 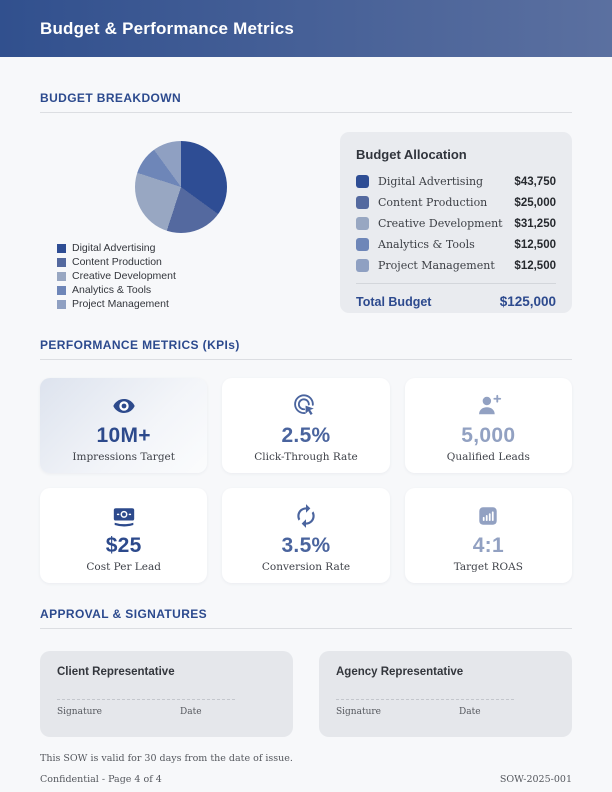 What do you see at coordinates (306, 406) in the screenshot?
I see `click-icon` at bounding box center [306, 406].